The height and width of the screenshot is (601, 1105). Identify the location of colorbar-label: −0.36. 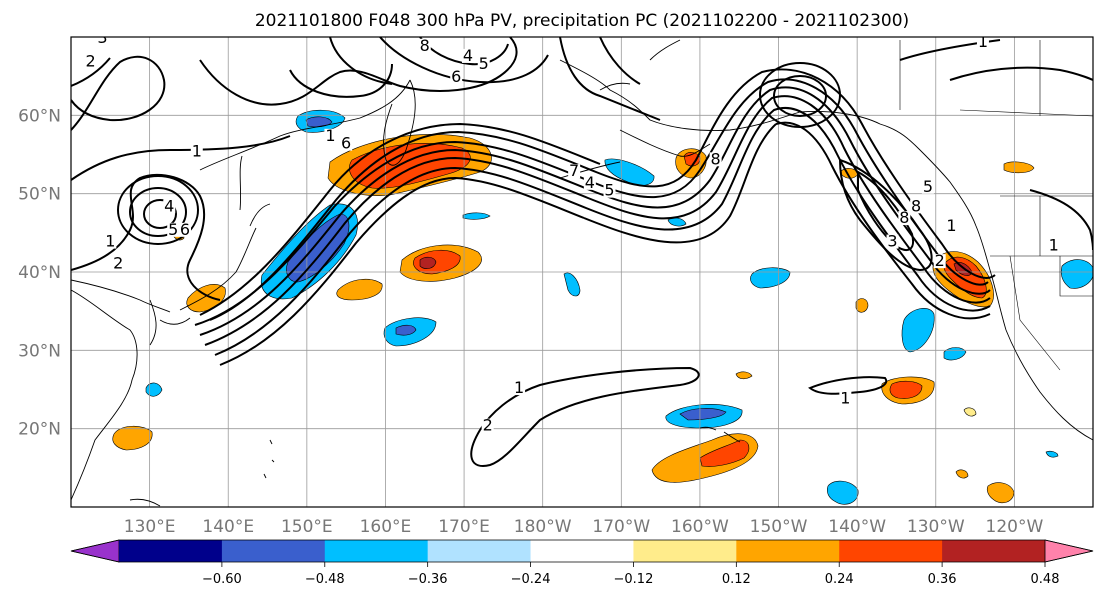
(428, 579).